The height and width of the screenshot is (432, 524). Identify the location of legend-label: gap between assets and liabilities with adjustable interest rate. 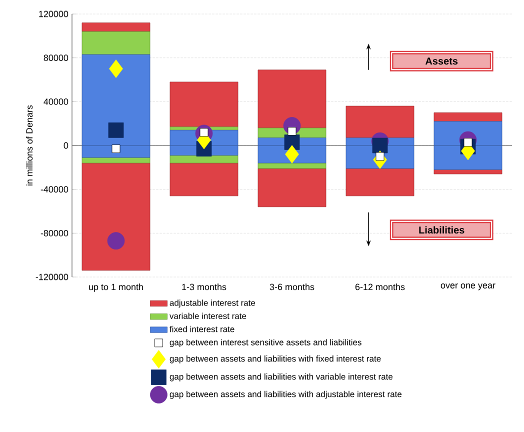
(286, 394).